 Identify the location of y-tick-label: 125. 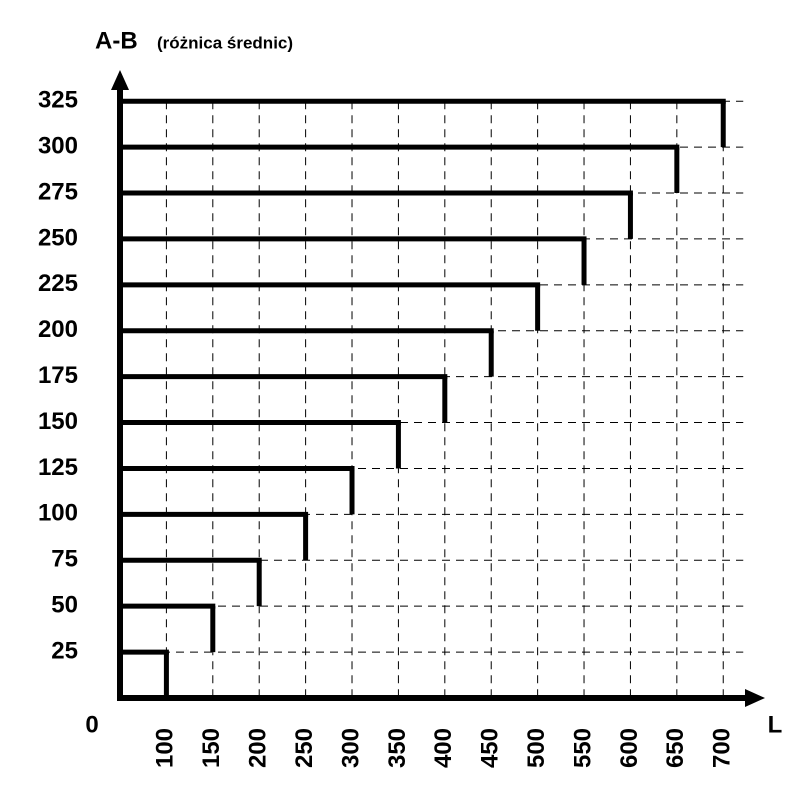
(58, 467).